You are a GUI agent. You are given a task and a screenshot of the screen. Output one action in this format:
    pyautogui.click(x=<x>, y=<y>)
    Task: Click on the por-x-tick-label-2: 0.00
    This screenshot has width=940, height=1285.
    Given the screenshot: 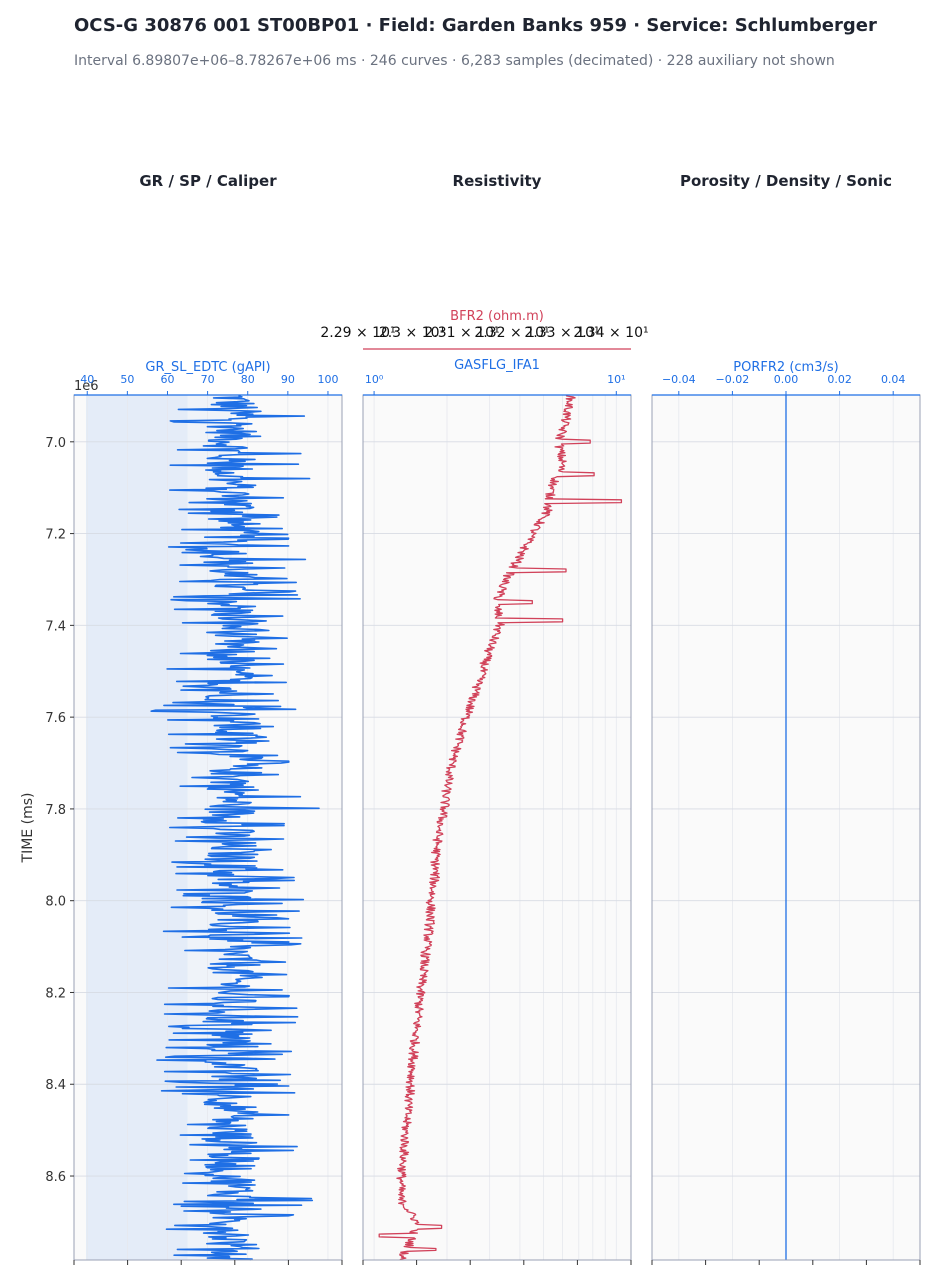 What is the action you would take?
    pyautogui.click(x=786, y=379)
    